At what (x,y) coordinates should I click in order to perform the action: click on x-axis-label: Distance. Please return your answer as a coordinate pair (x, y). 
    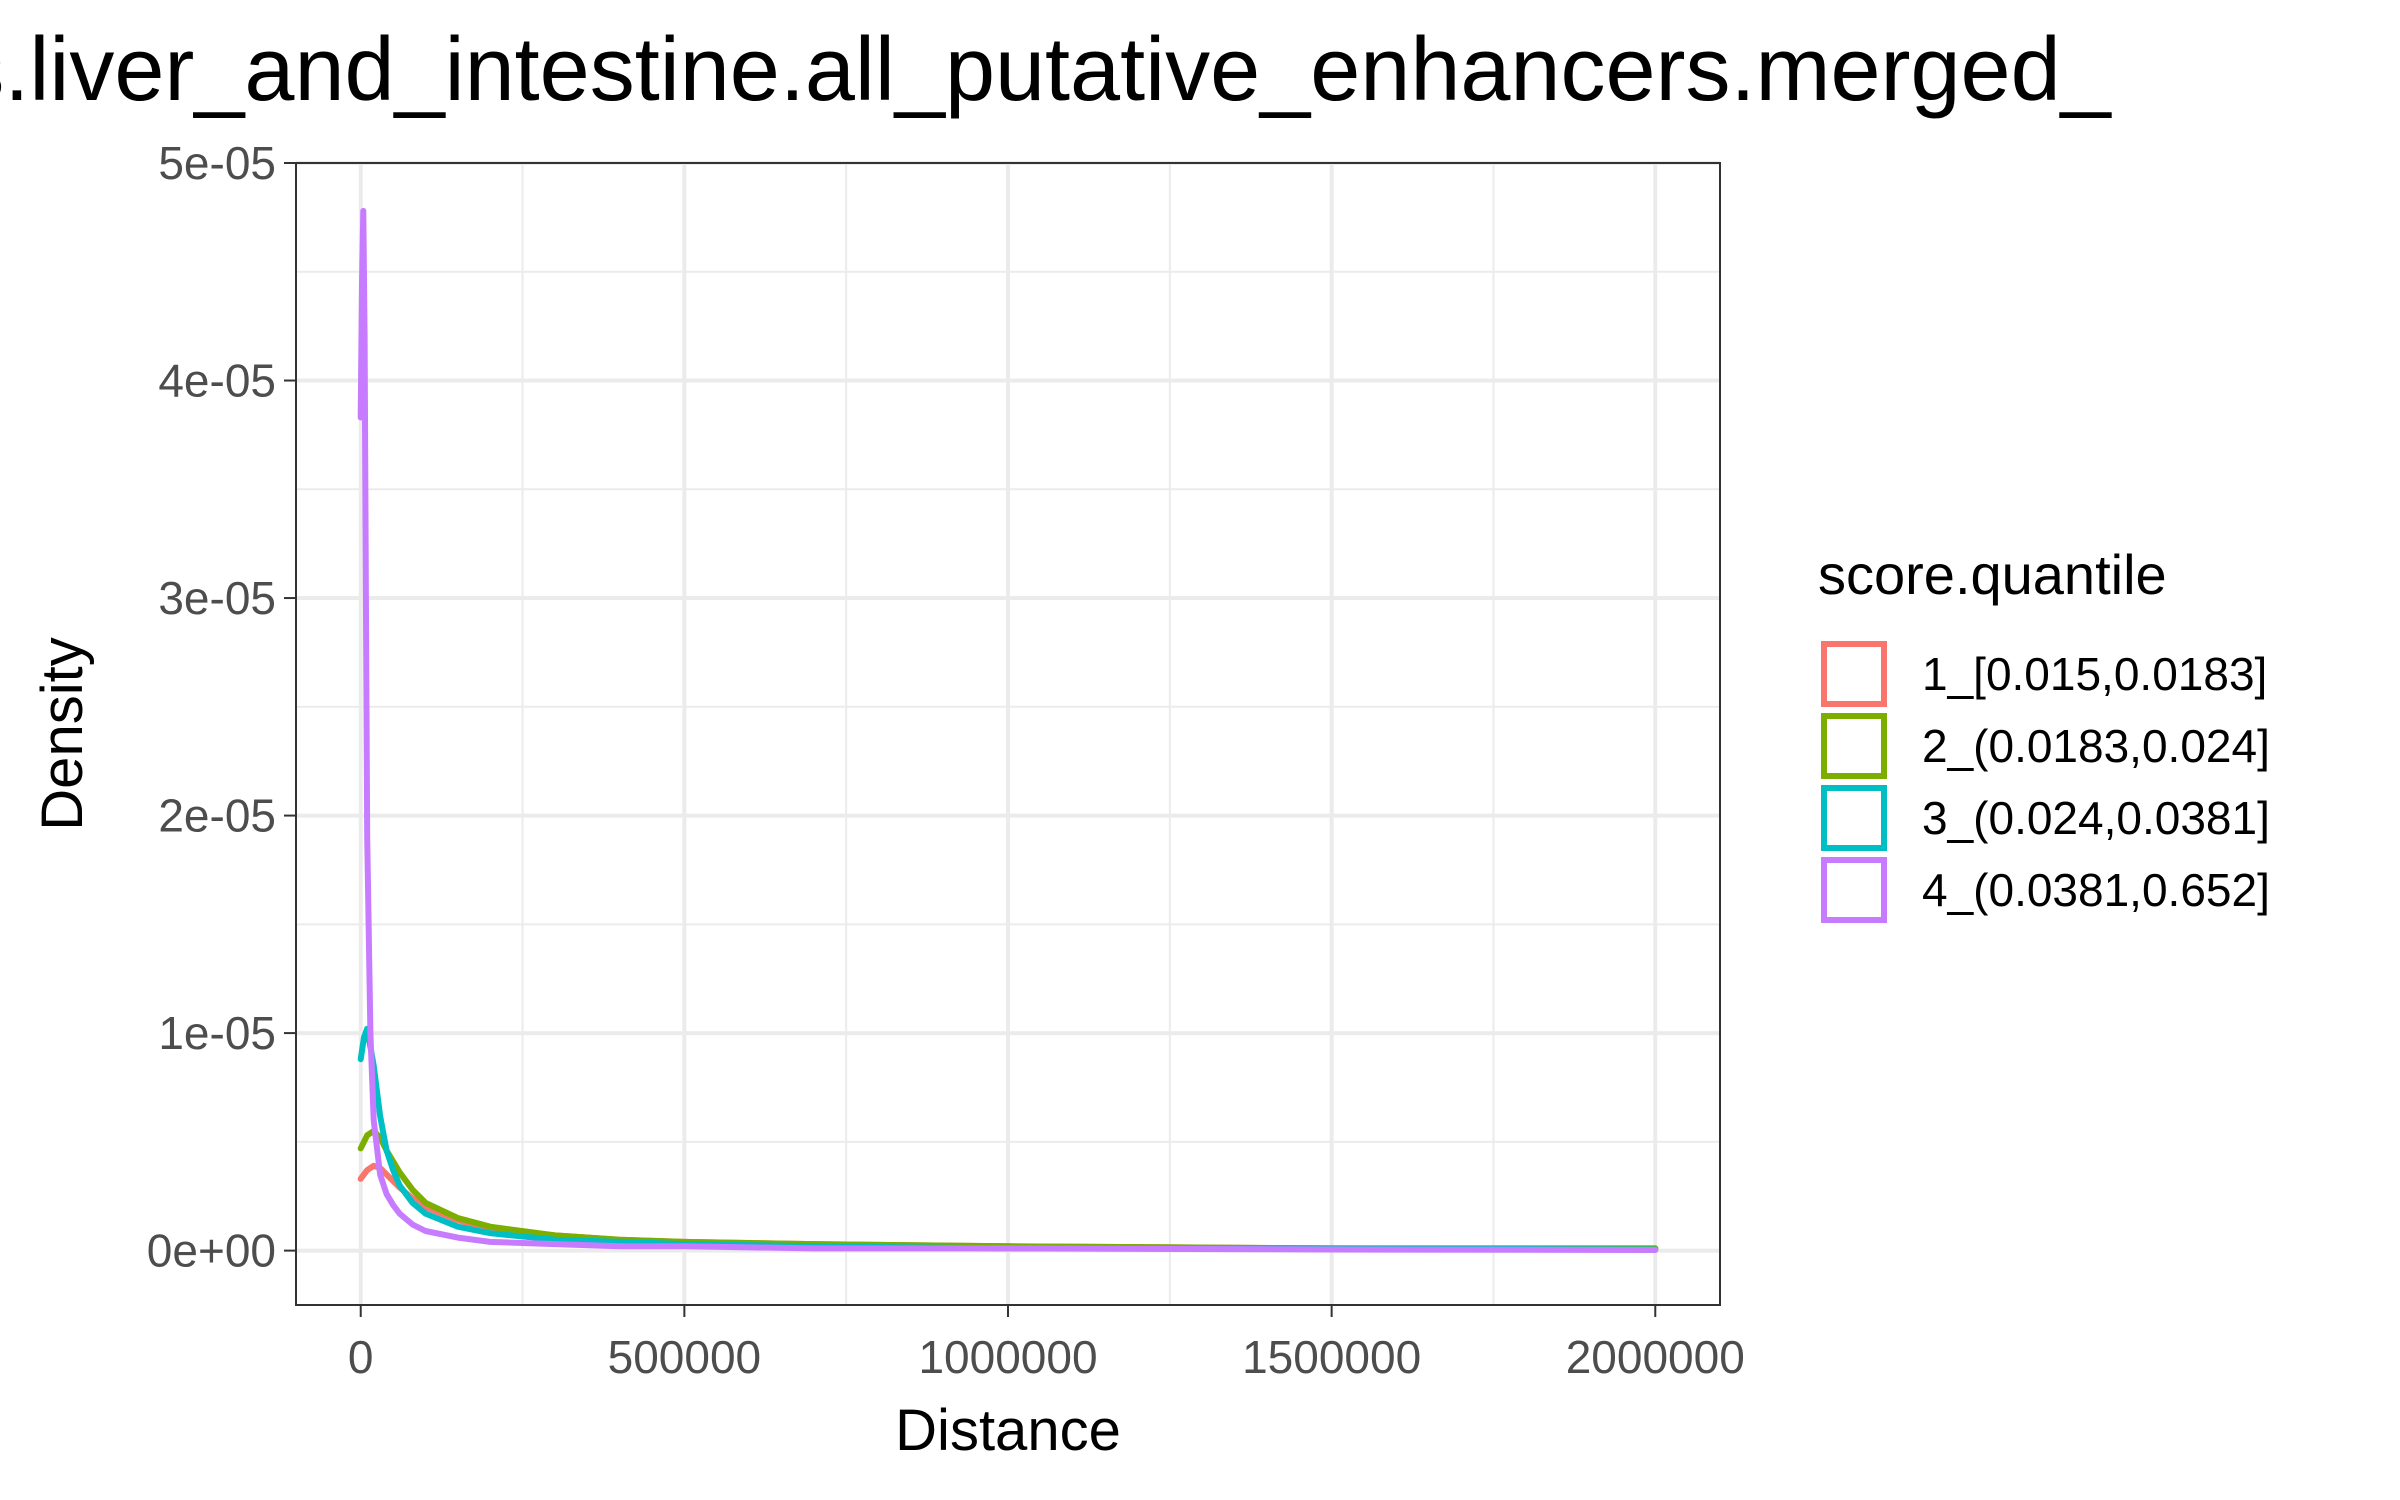
    Looking at the image, I should click on (1008, 1430).